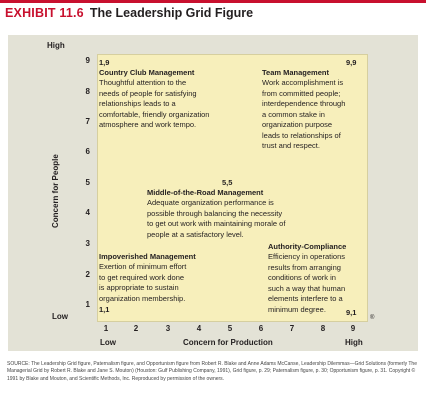 The width and height of the screenshot is (426, 401). I want to click on x-axis-high-label: High, so click(354, 342).